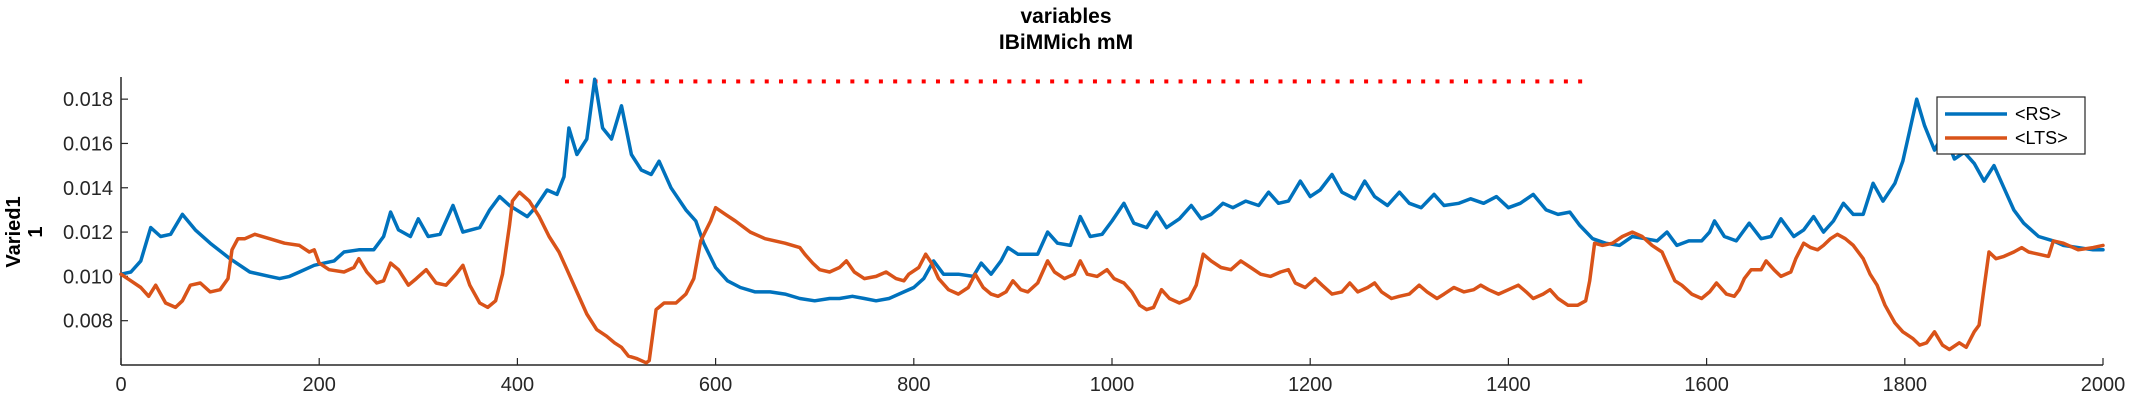 This screenshot has height=400, width=2133. Describe the element at coordinates (2041, 138) in the screenshot. I see `legend-label-lts: <LTS>` at that location.